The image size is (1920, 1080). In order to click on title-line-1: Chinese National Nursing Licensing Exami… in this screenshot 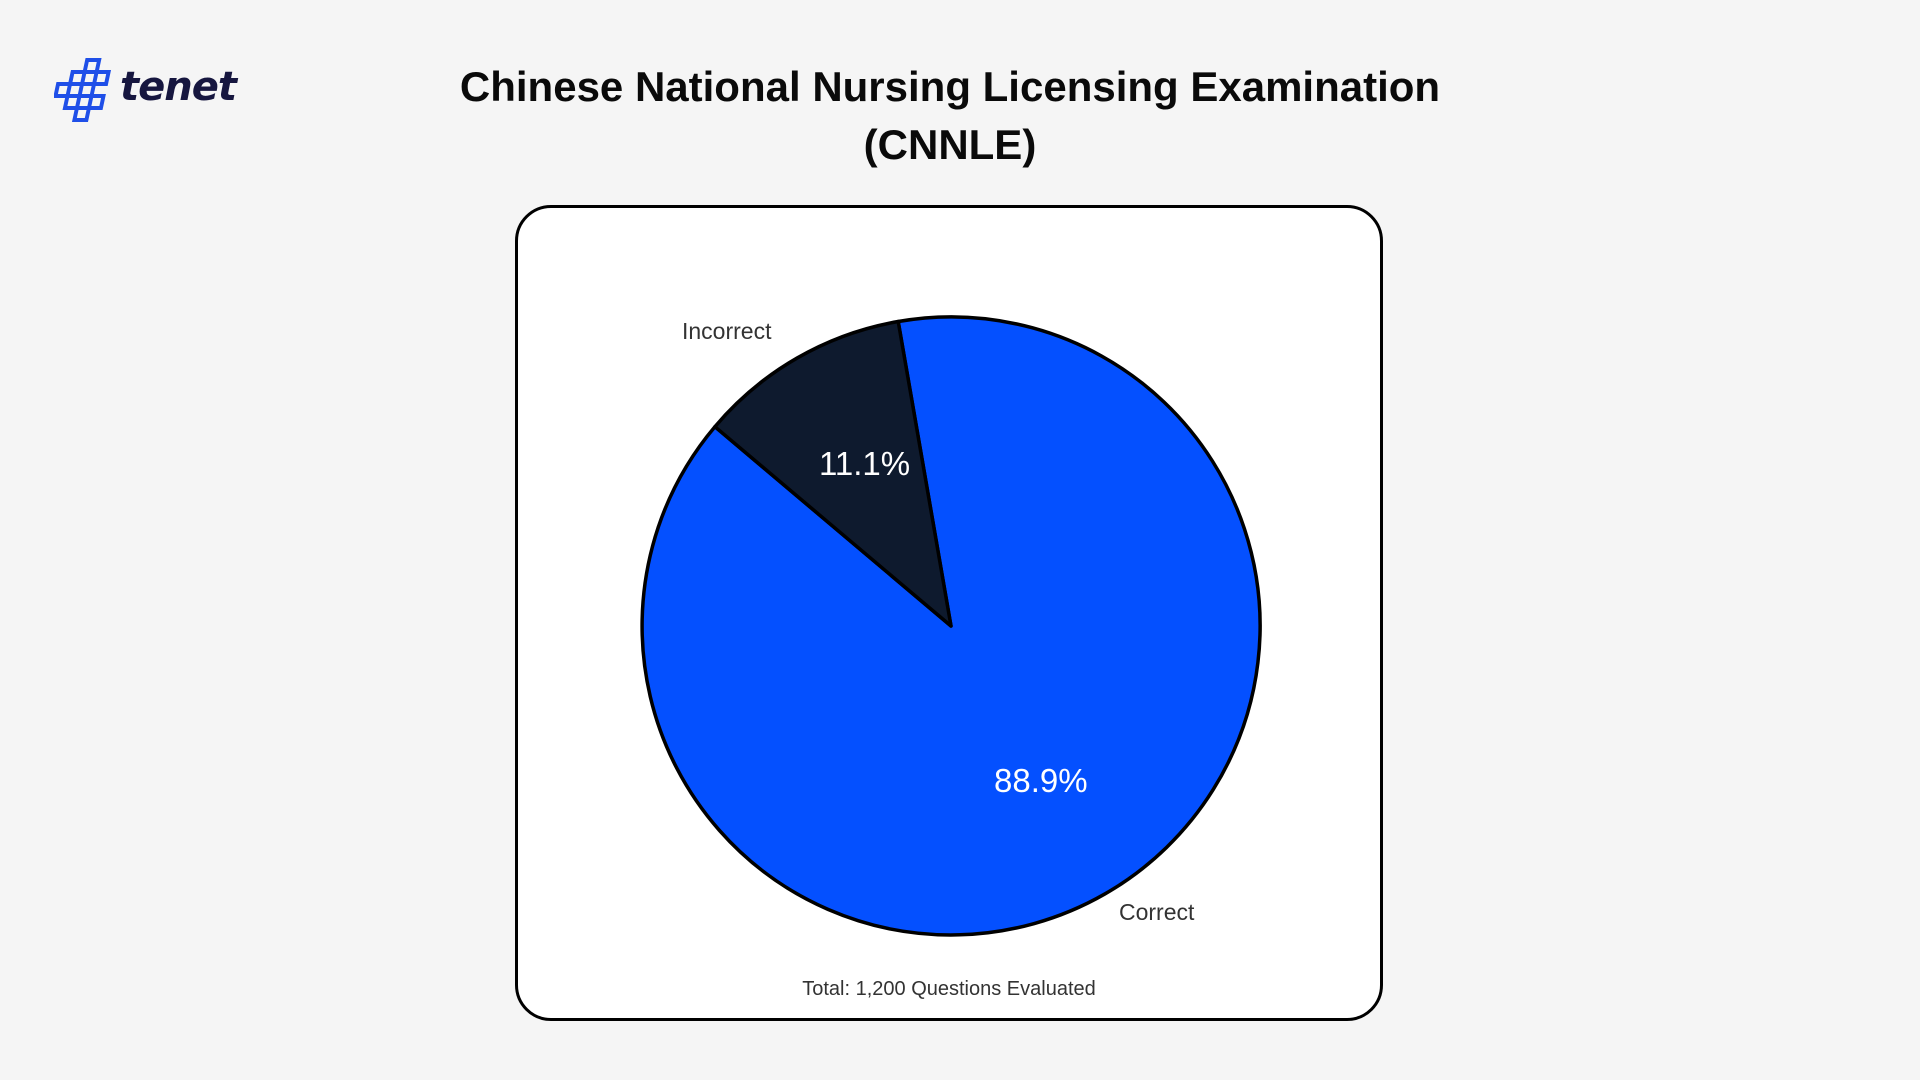, I will do `click(950, 86)`.